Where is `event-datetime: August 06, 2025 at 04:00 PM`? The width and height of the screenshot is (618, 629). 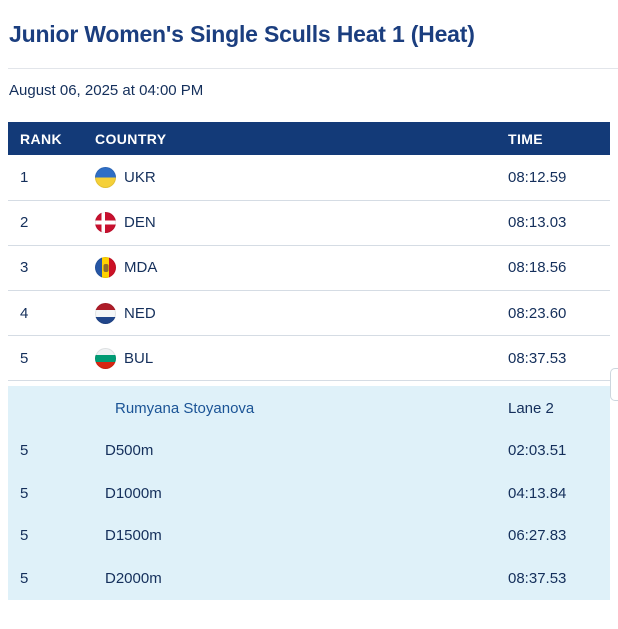 event-datetime: August 06, 2025 at 04:00 PM is located at coordinates (106, 91).